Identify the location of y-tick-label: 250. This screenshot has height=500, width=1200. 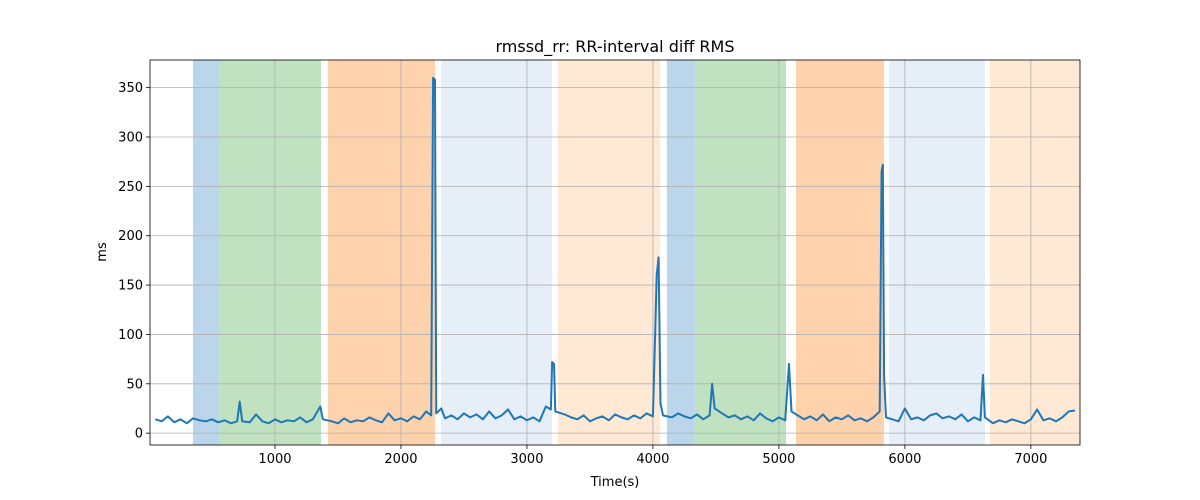
(130, 187).